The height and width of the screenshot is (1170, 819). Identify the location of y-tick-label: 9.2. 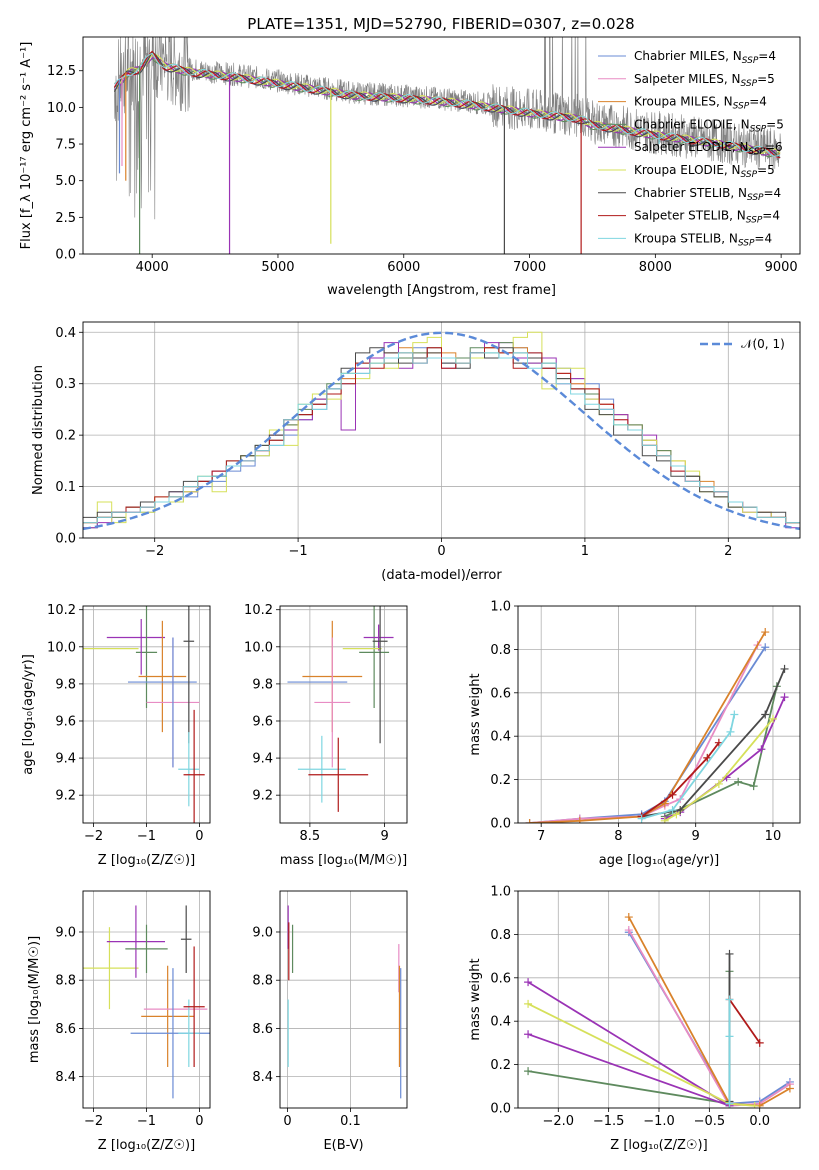
(262, 796).